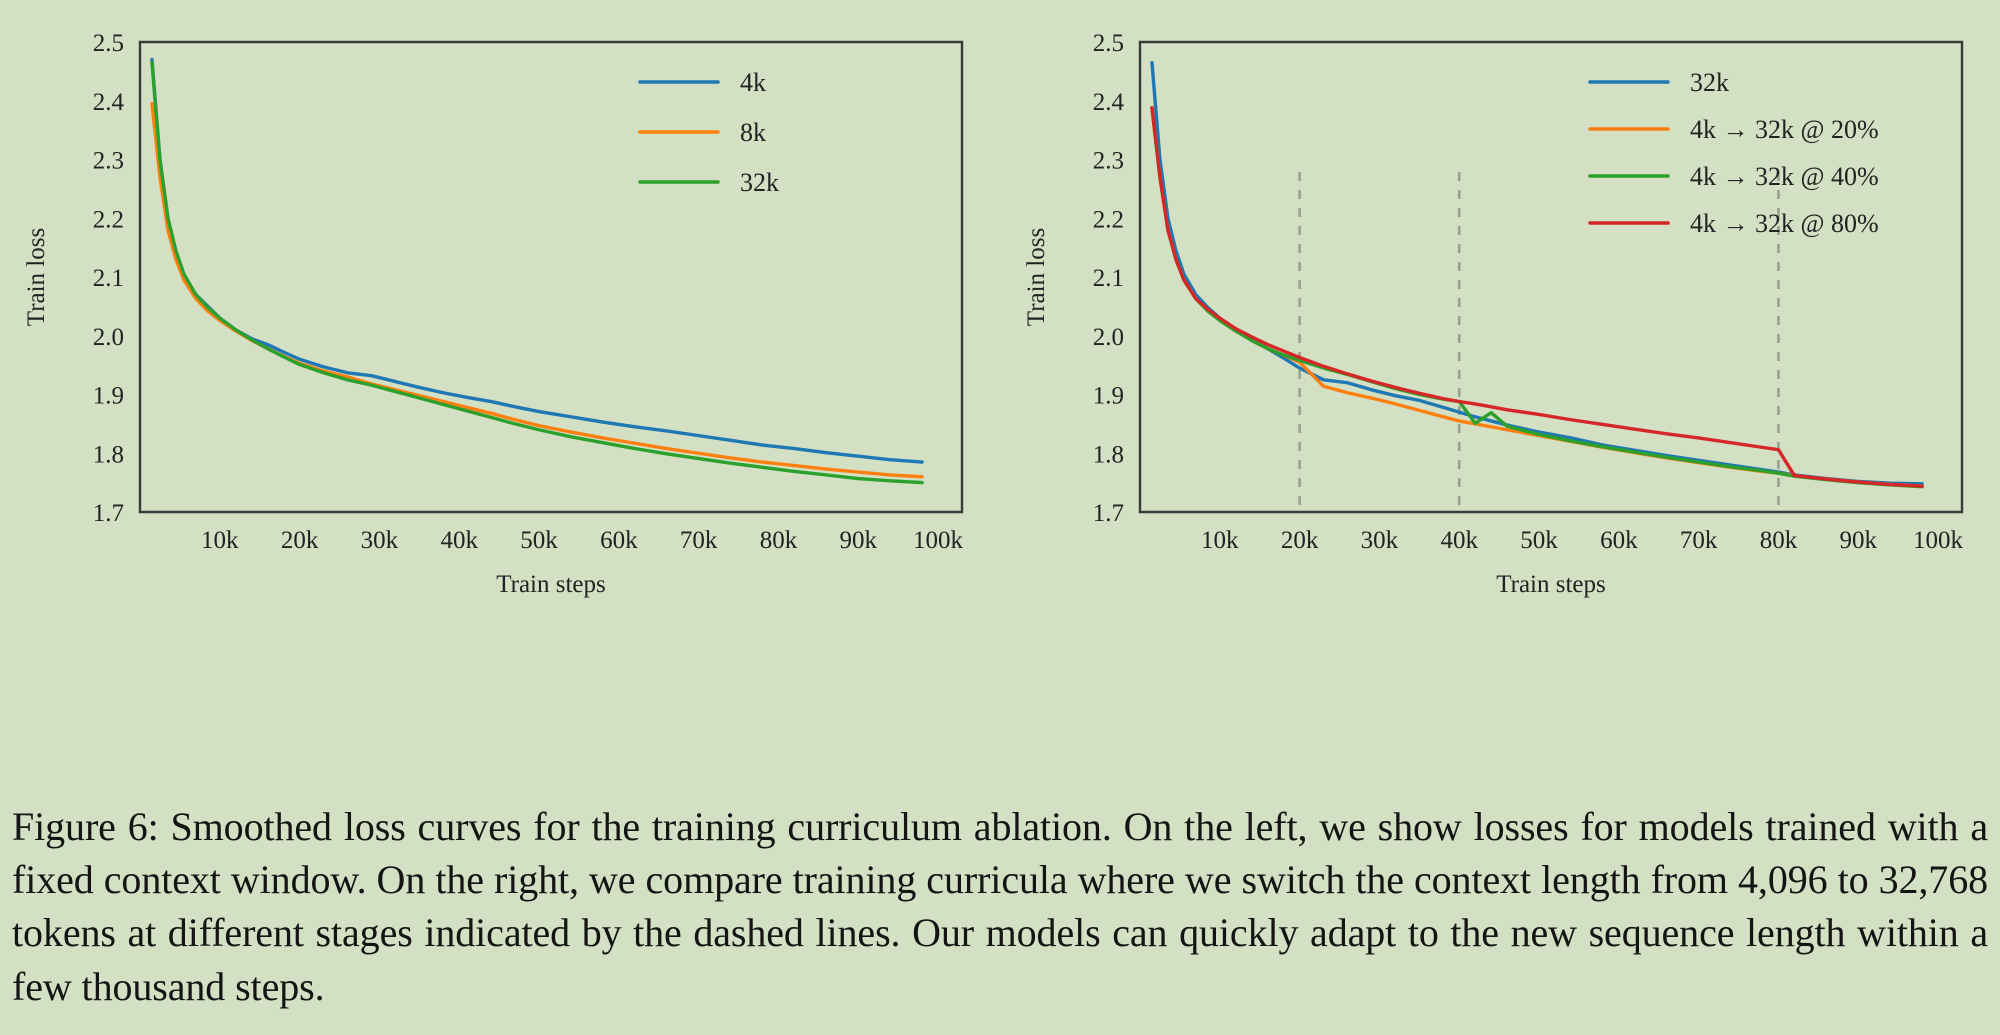 This screenshot has height=1035, width=2000. I want to click on legend-label-0: 32k, so click(1709, 82).